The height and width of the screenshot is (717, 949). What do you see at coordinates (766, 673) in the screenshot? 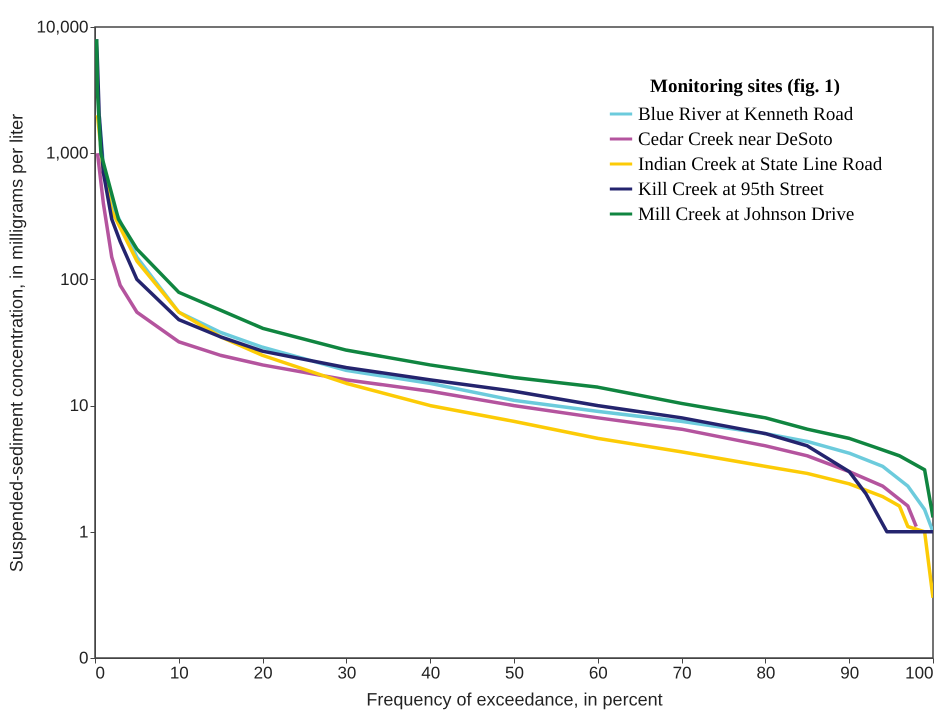
I see `x-tick-label: 80` at bounding box center [766, 673].